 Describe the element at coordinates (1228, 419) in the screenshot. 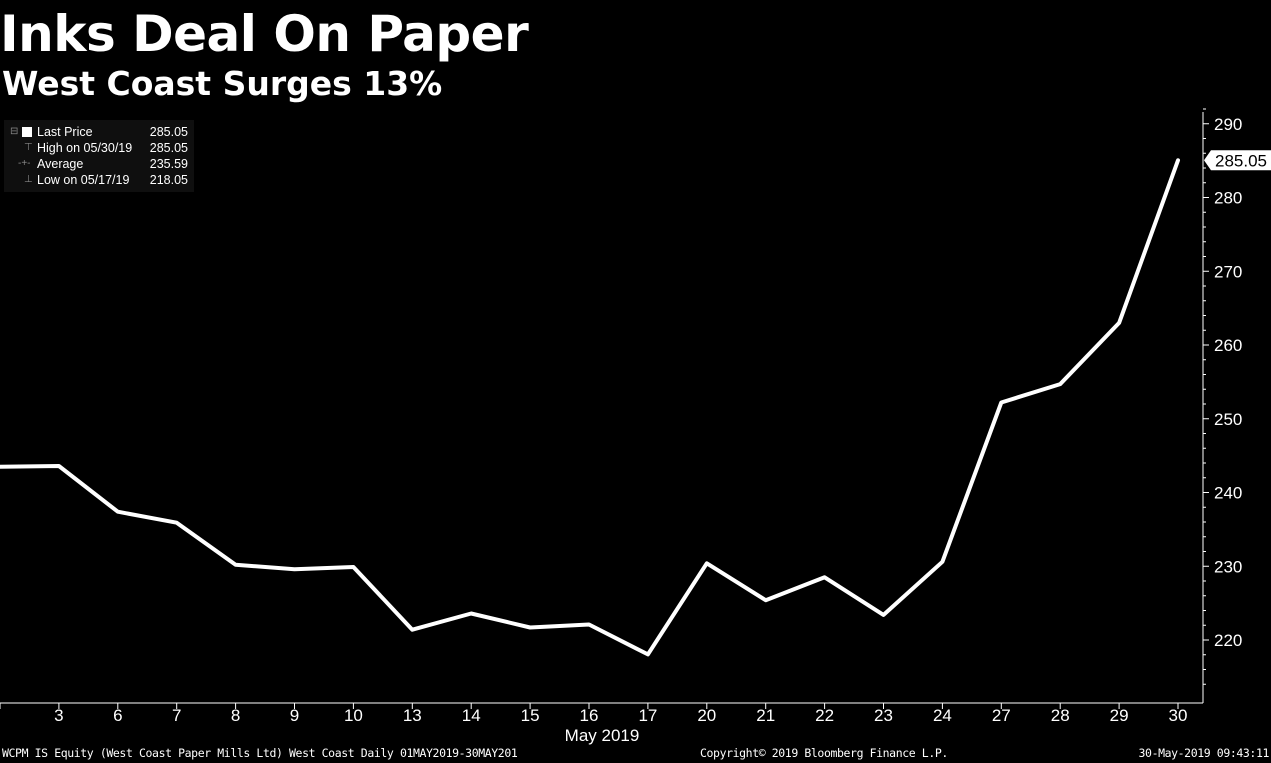

I see `y-tick-label: 250` at that location.